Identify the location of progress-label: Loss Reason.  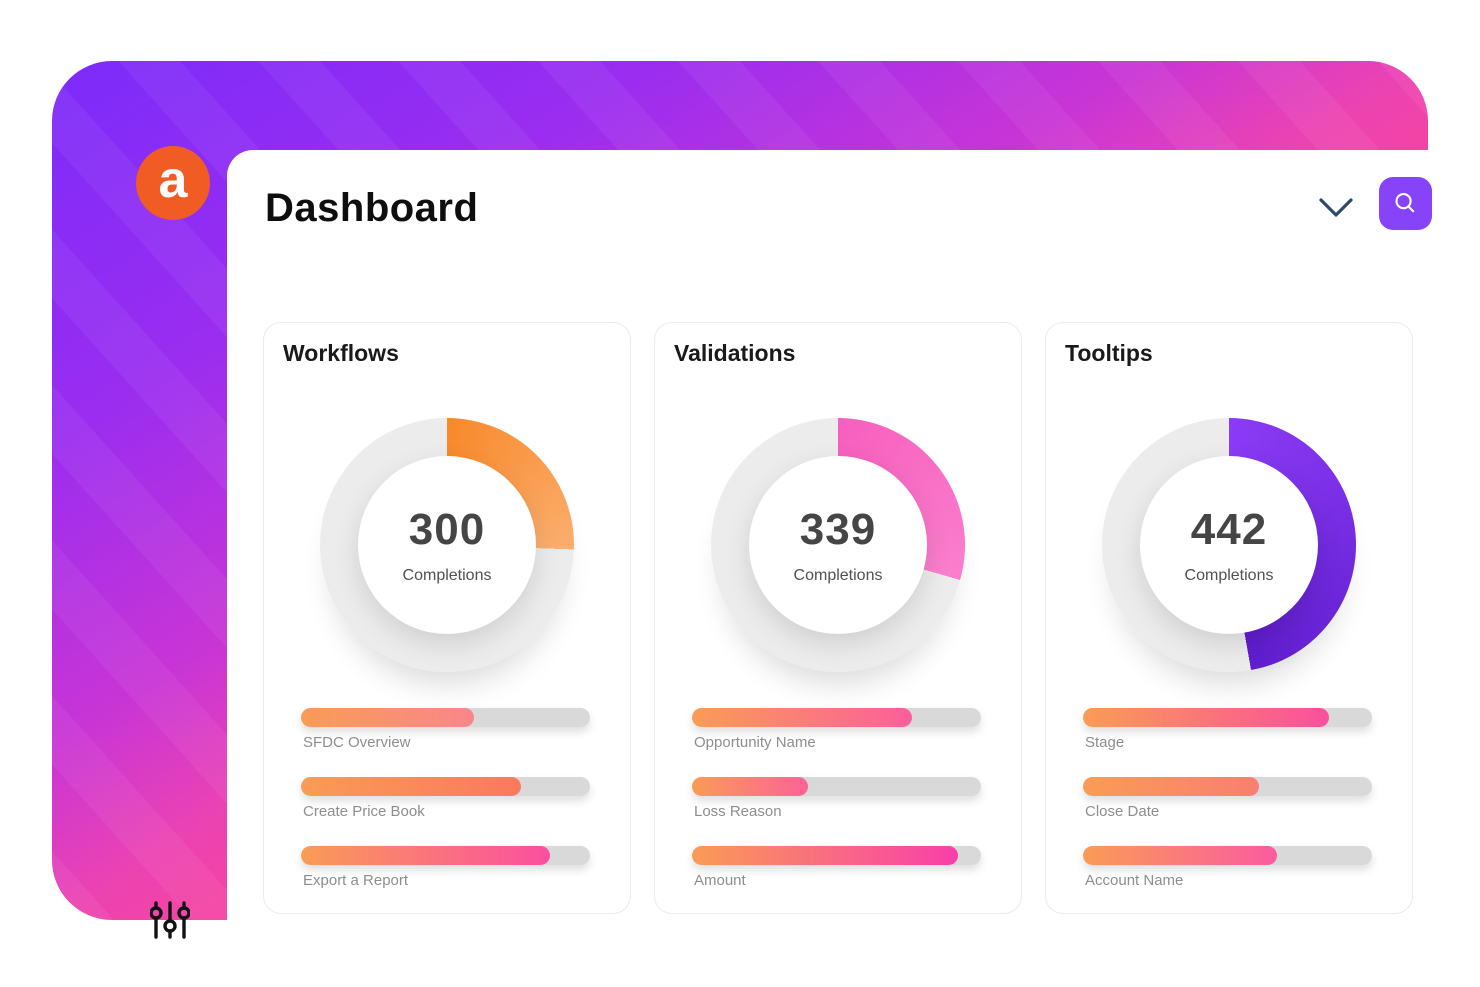
(738, 811).